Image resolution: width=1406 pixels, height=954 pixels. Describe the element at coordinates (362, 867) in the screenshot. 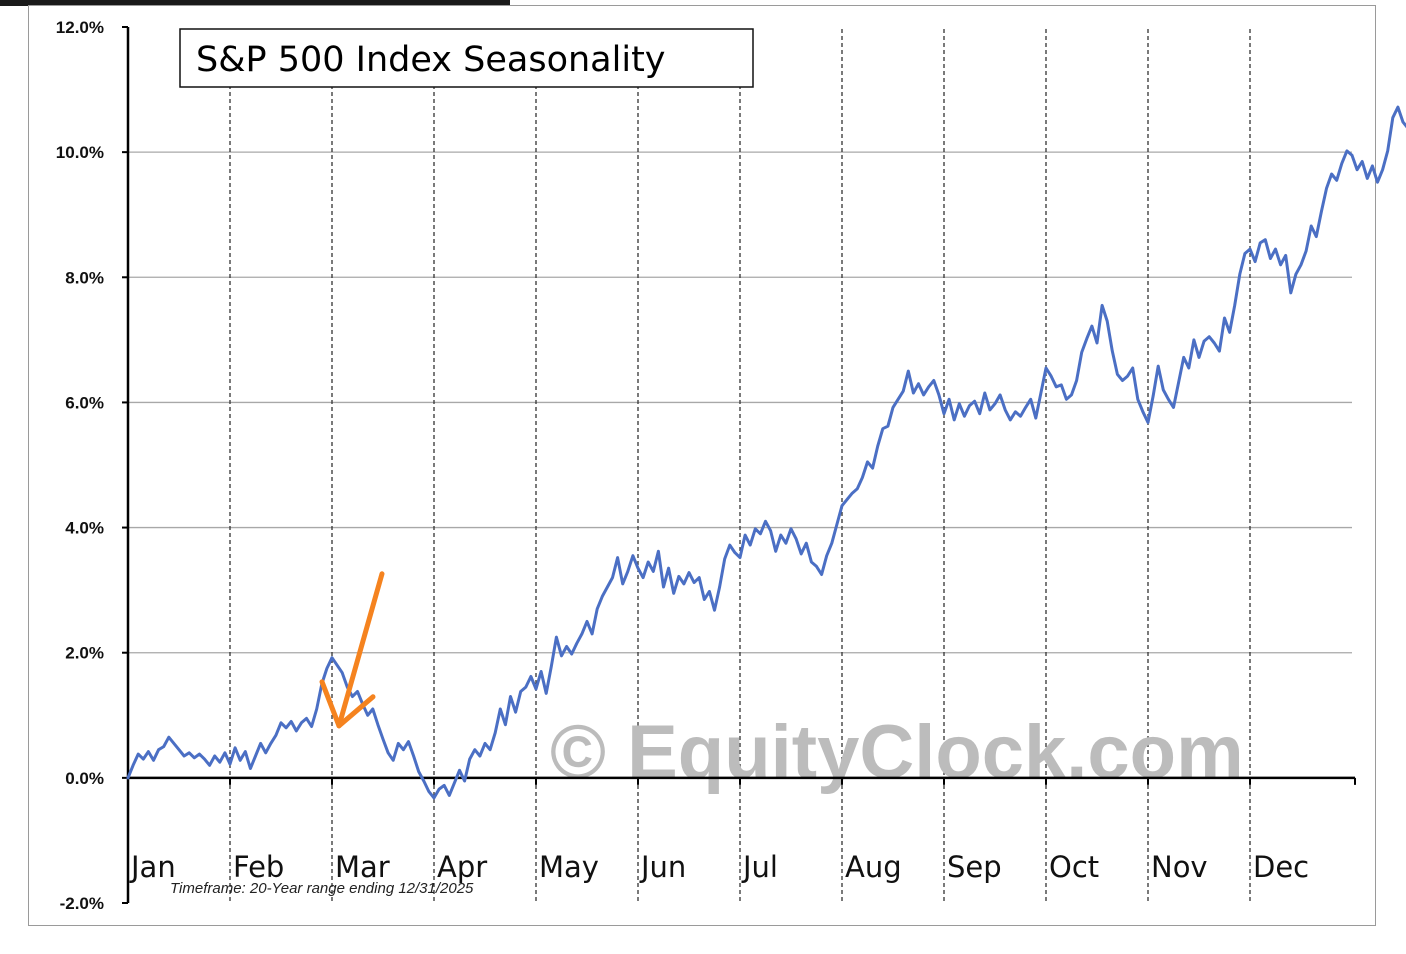

I see `month-label-mar: Mar` at that location.